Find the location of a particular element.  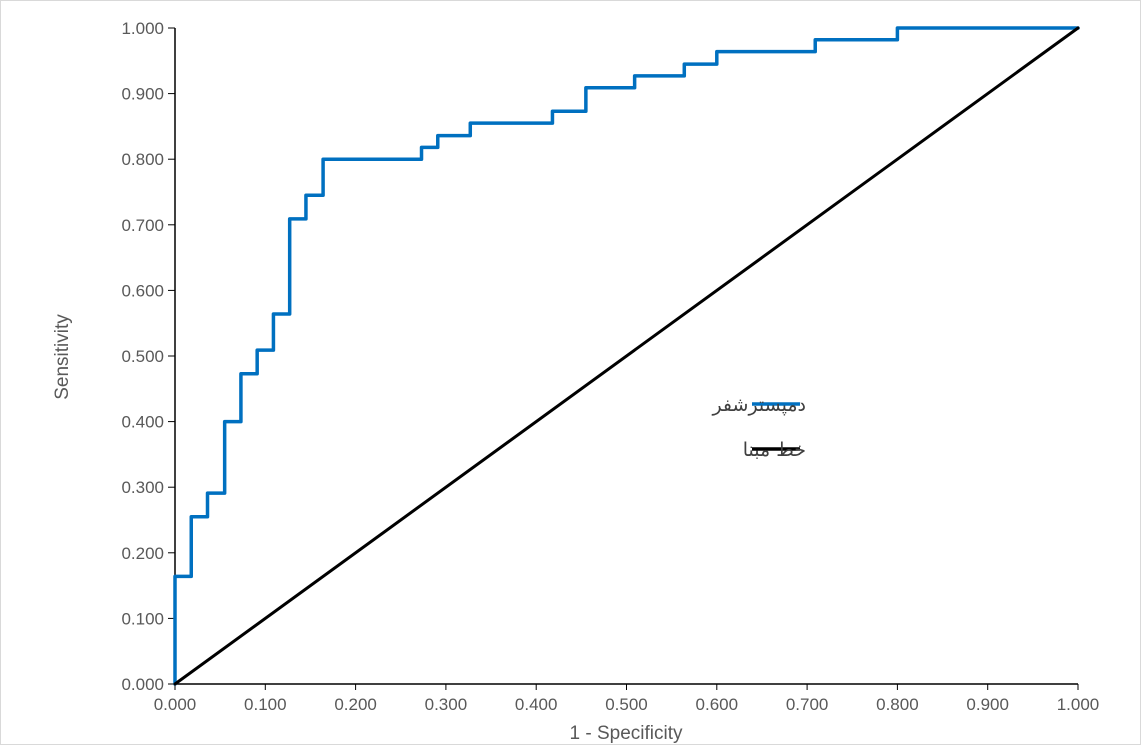

x-tick-label: 0.900 is located at coordinates (987, 704).